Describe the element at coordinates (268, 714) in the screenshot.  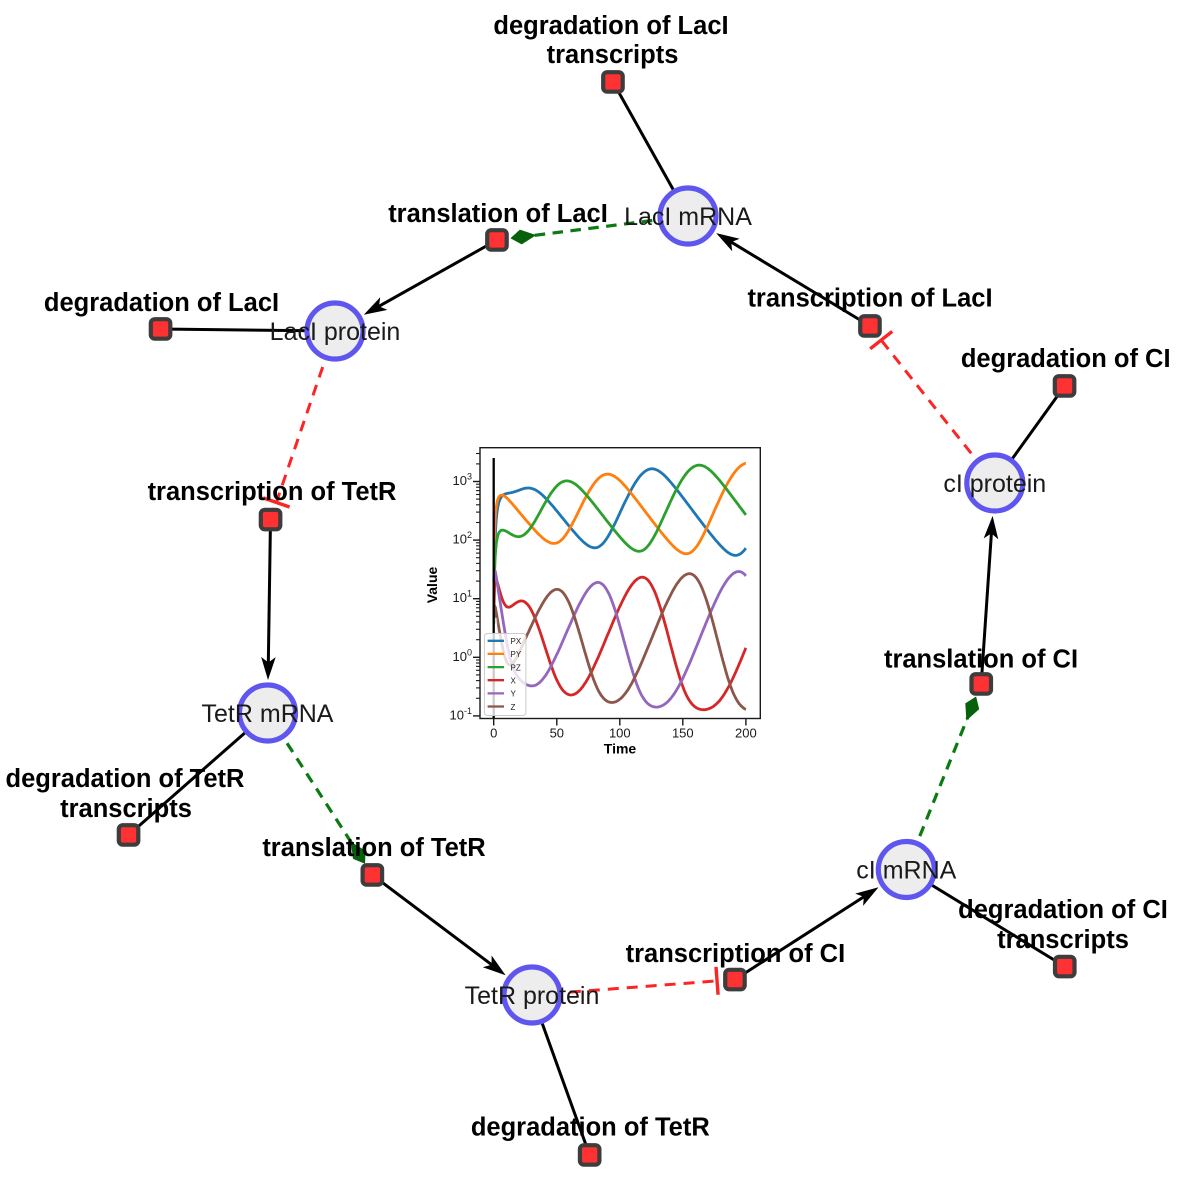
I see `svg-text: TetR mRNA` at that location.